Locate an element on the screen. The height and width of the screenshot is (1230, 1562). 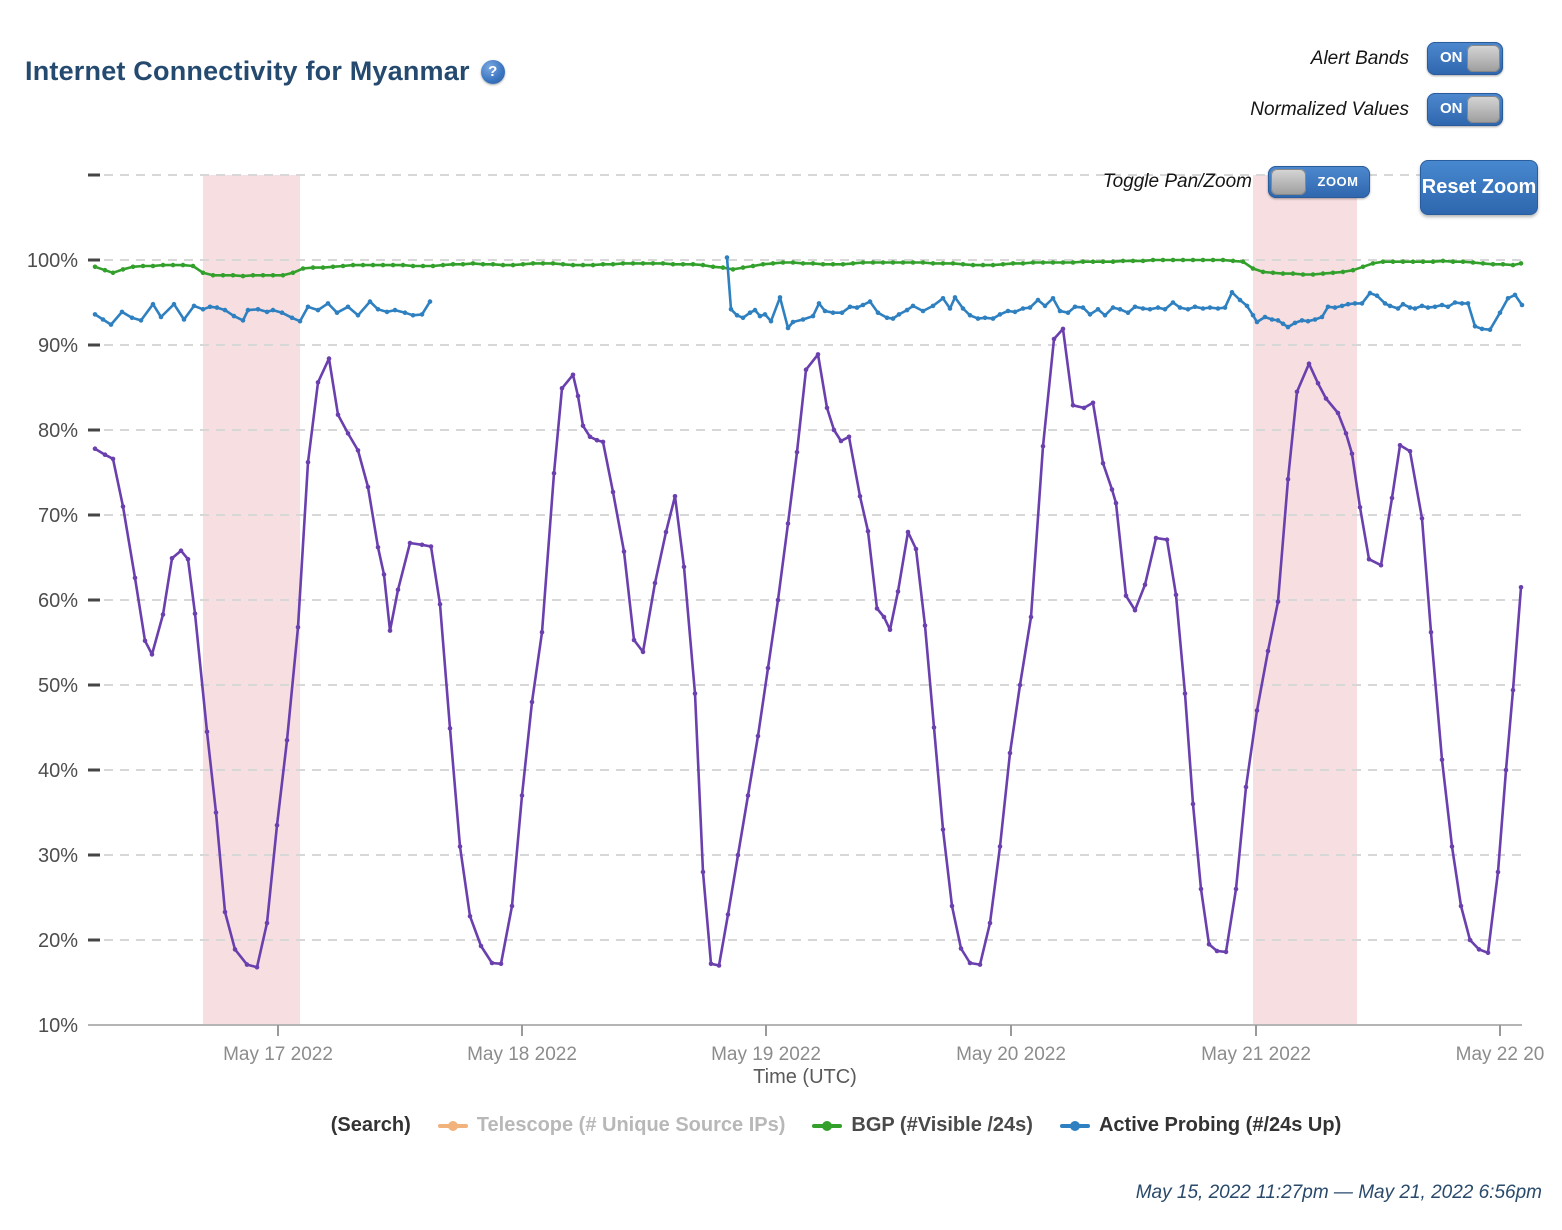
pan-zoom-toggle: ZOOM is located at coordinates (1319, 182).